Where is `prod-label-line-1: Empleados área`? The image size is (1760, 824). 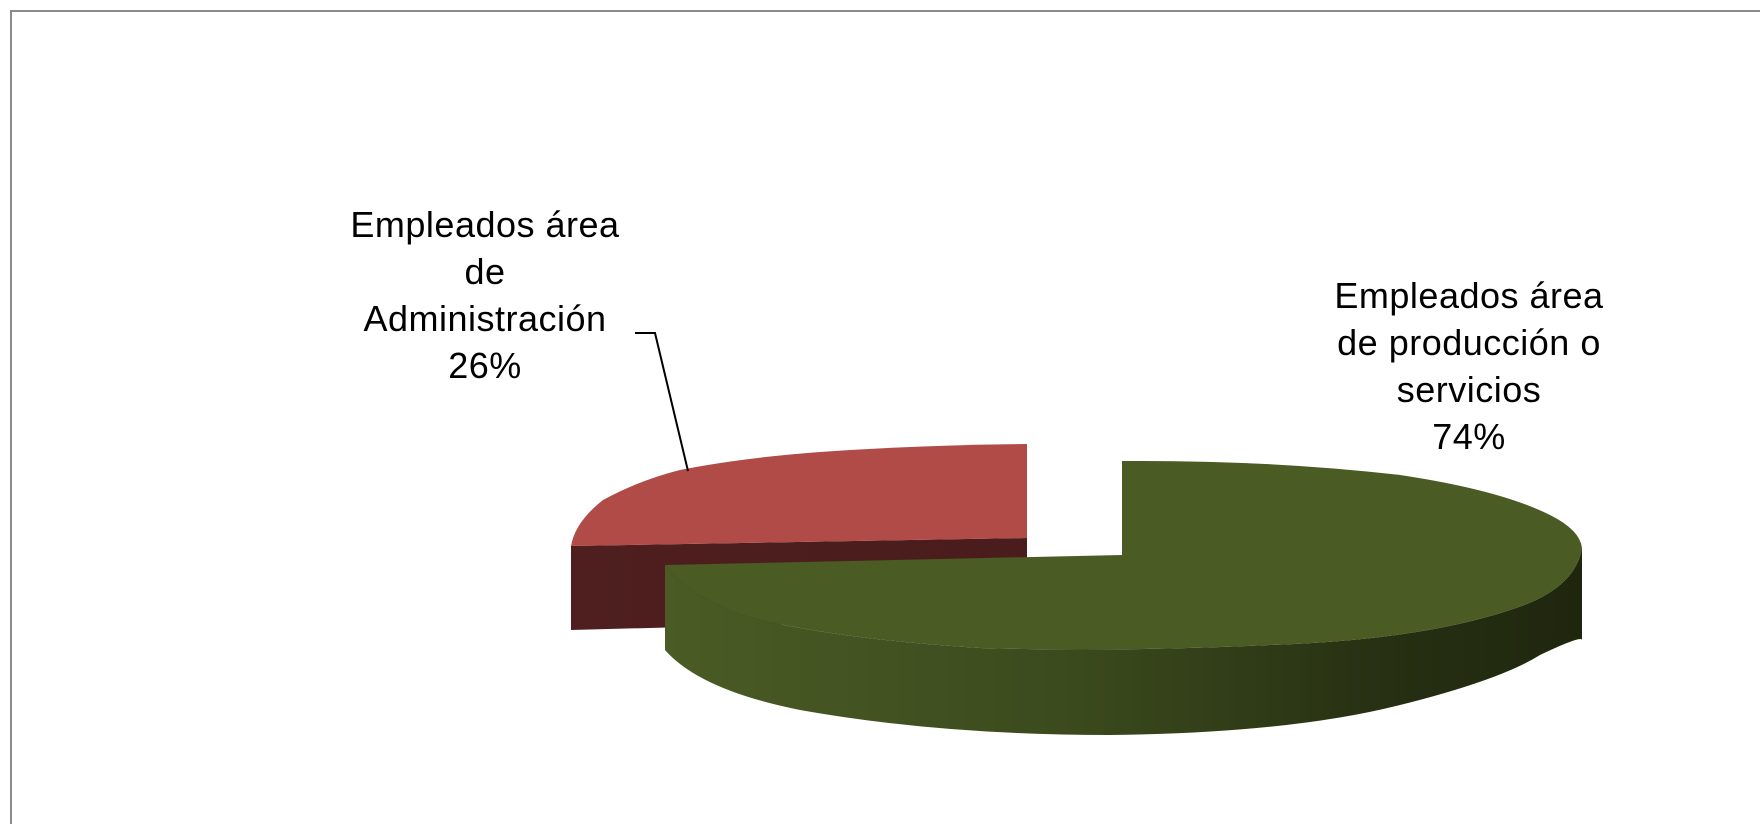
prod-label-line-1: Empleados área is located at coordinates (1469, 295).